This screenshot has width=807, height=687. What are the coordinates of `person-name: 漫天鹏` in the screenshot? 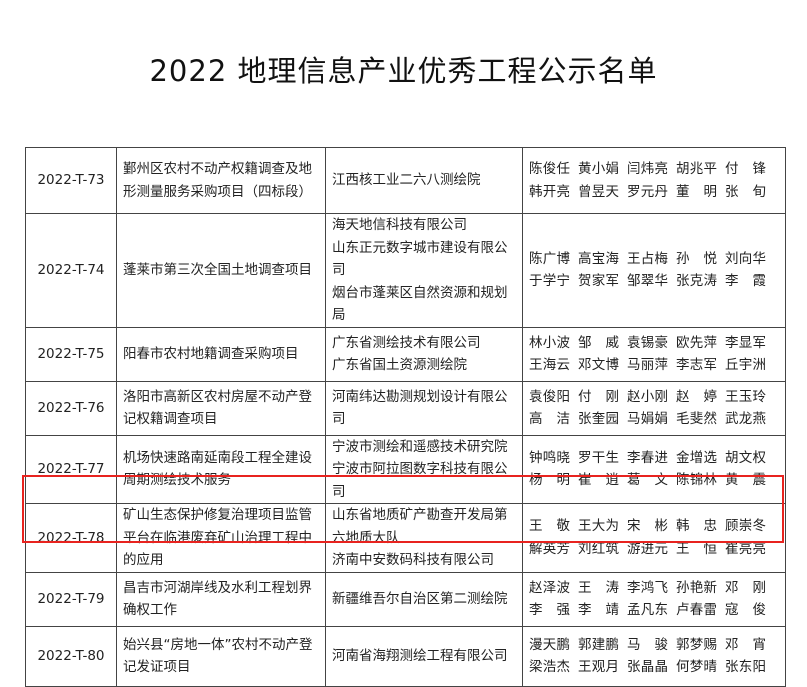 It's located at (549, 644).